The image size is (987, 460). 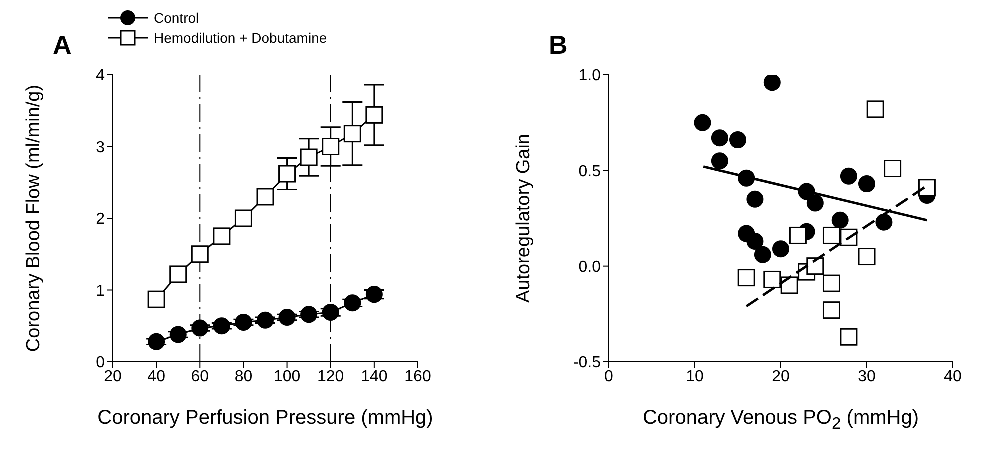 What do you see at coordinates (331, 377) in the screenshot?
I see `x-tick-label: 120` at bounding box center [331, 377].